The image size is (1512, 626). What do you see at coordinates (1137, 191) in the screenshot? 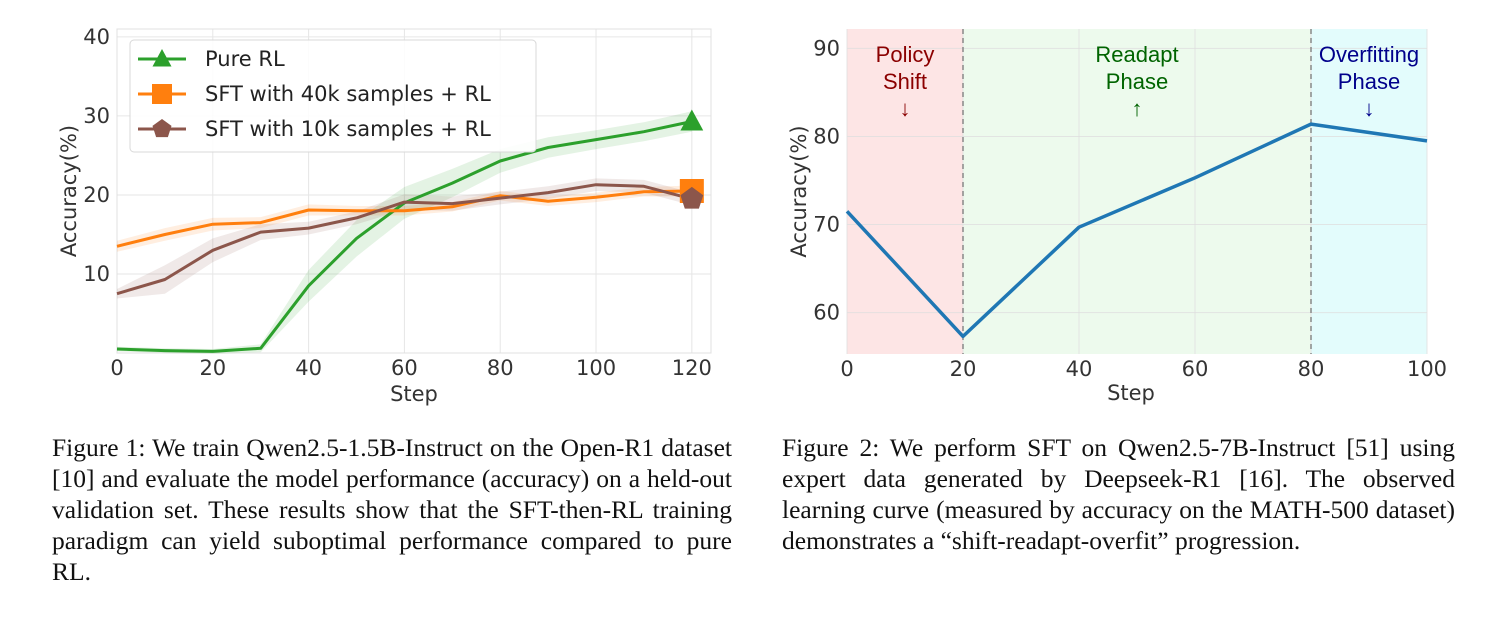
I see `region-1-background` at bounding box center [1137, 191].